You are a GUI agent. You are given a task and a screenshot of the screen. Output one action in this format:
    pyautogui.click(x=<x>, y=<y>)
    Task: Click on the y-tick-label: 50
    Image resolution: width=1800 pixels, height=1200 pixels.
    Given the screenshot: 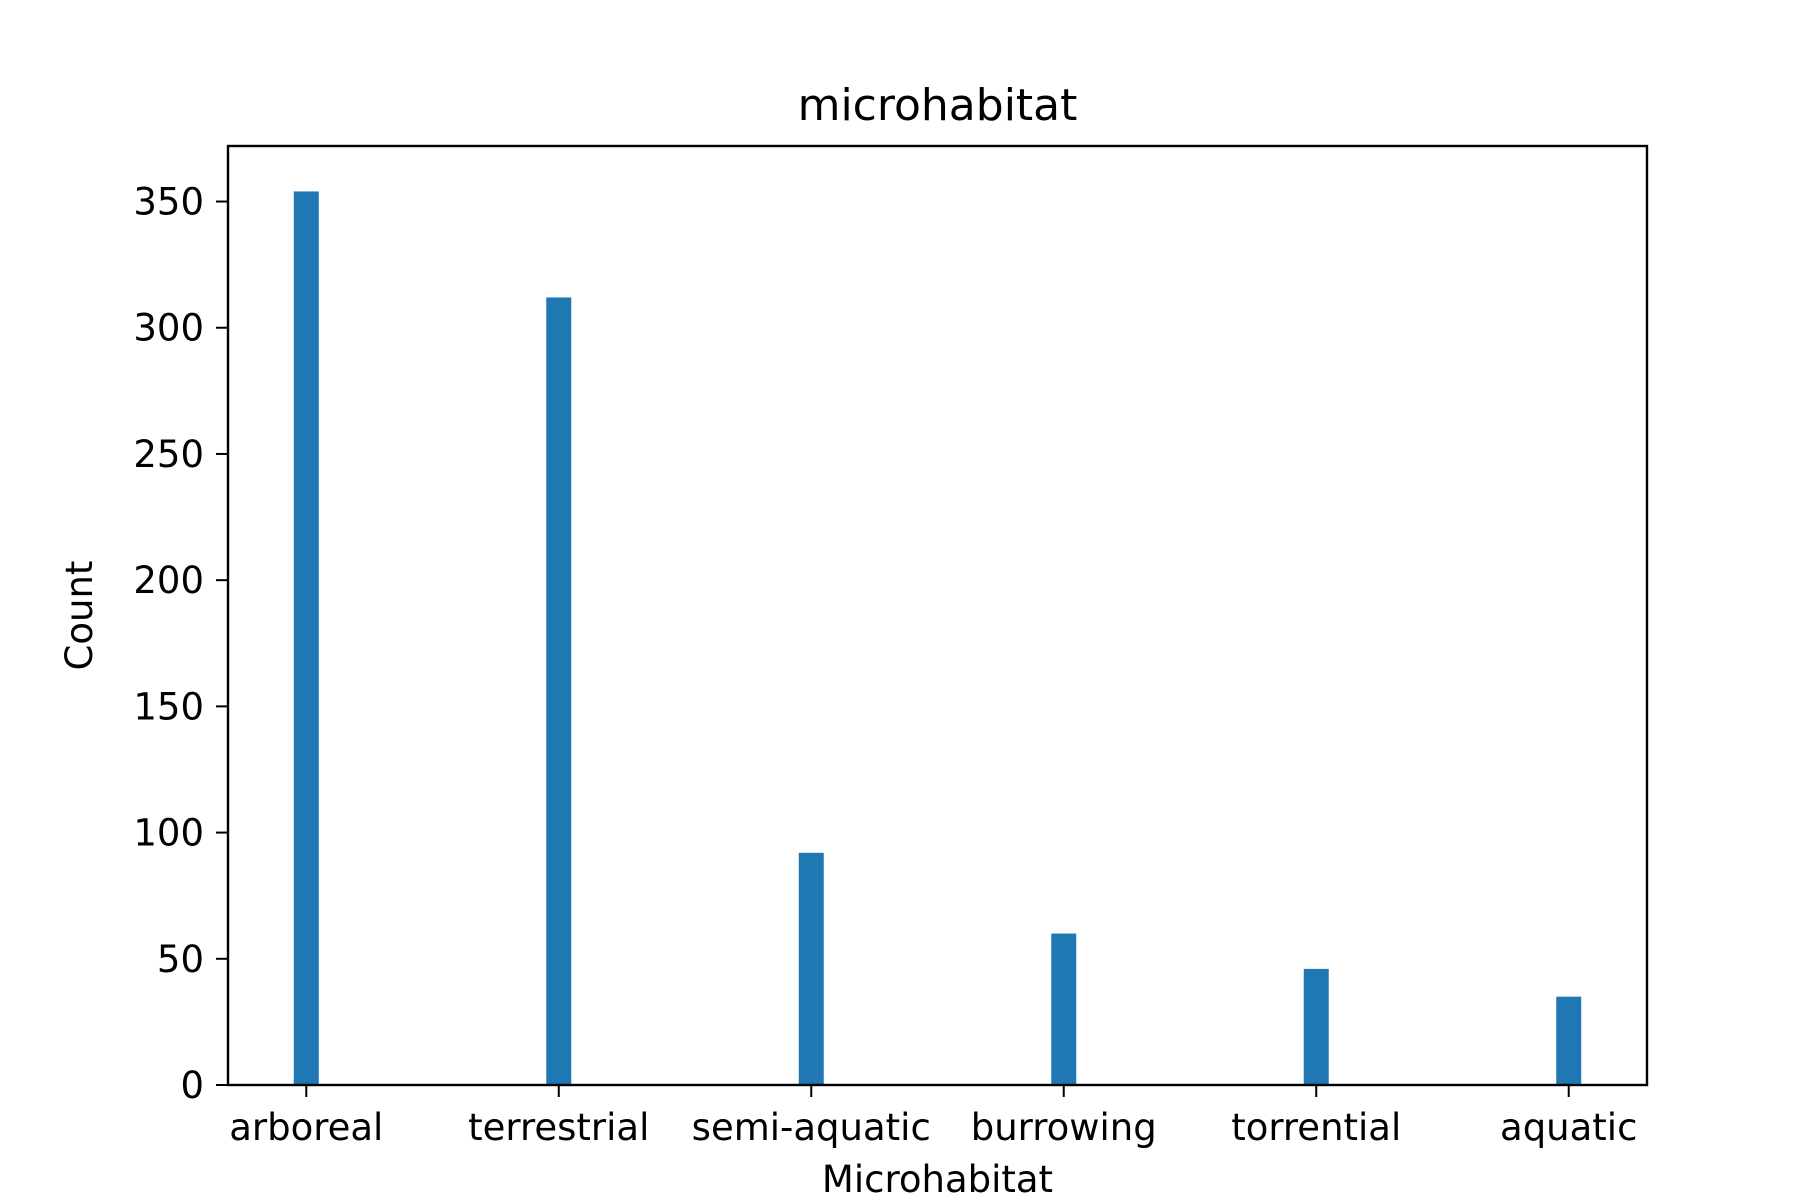 What is the action you would take?
    pyautogui.click(x=180, y=959)
    